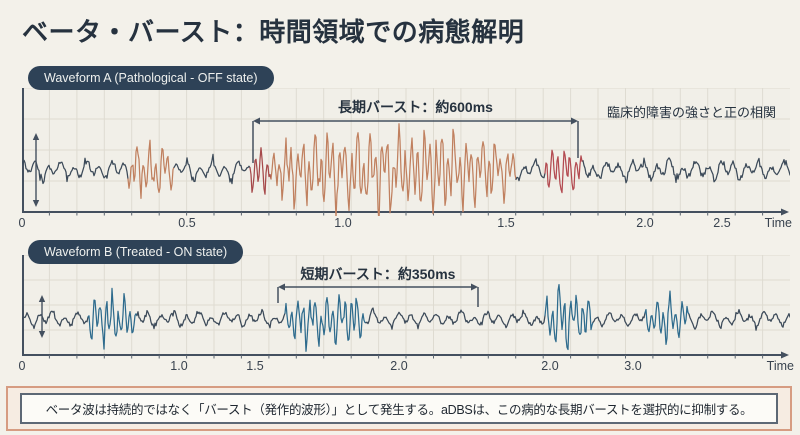  Describe the element at coordinates (405, 355) in the screenshot. I see `x-axis` at that location.